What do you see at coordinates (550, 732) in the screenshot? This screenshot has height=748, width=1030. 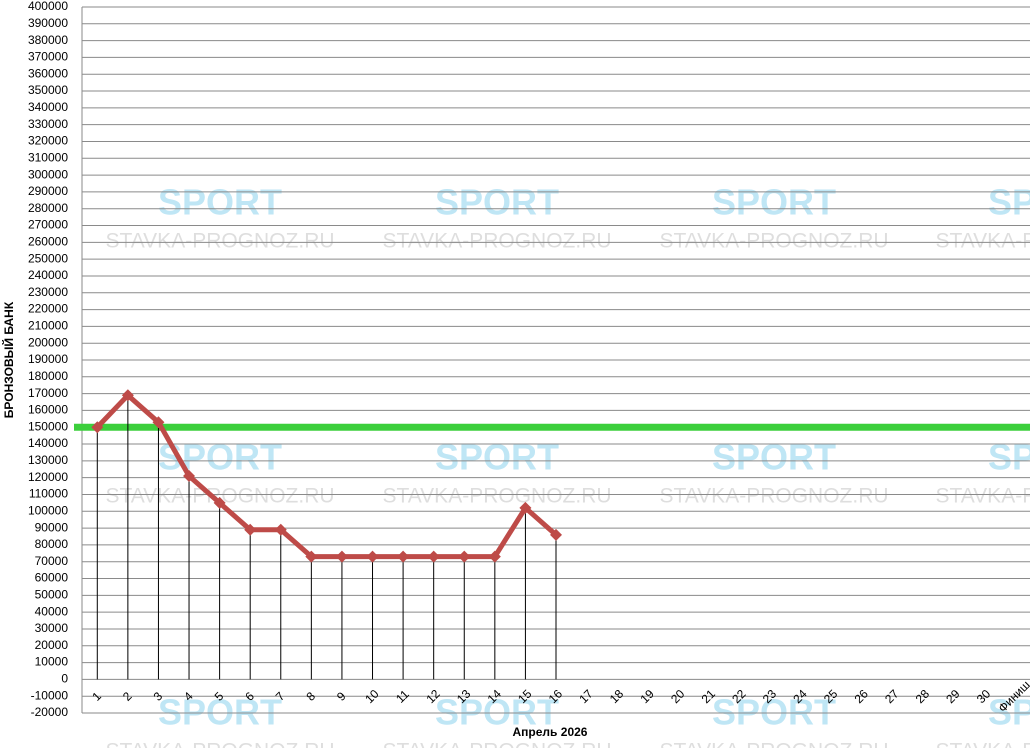 I see `x-axis-title: Апрель 2026` at bounding box center [550, 732].